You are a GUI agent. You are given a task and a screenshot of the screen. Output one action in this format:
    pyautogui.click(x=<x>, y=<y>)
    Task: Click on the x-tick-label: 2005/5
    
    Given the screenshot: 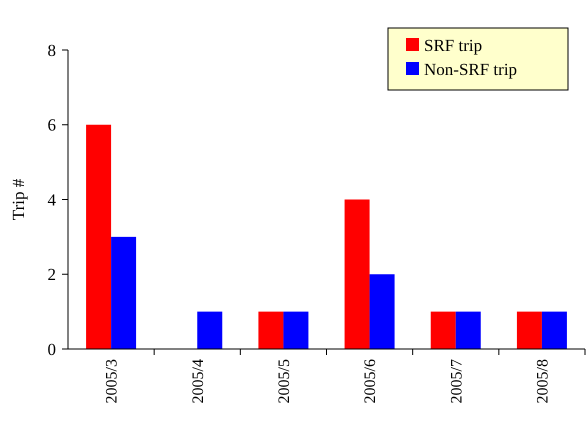 What is the action you would take?
    pyautogui.click(x=285, y=381)
    